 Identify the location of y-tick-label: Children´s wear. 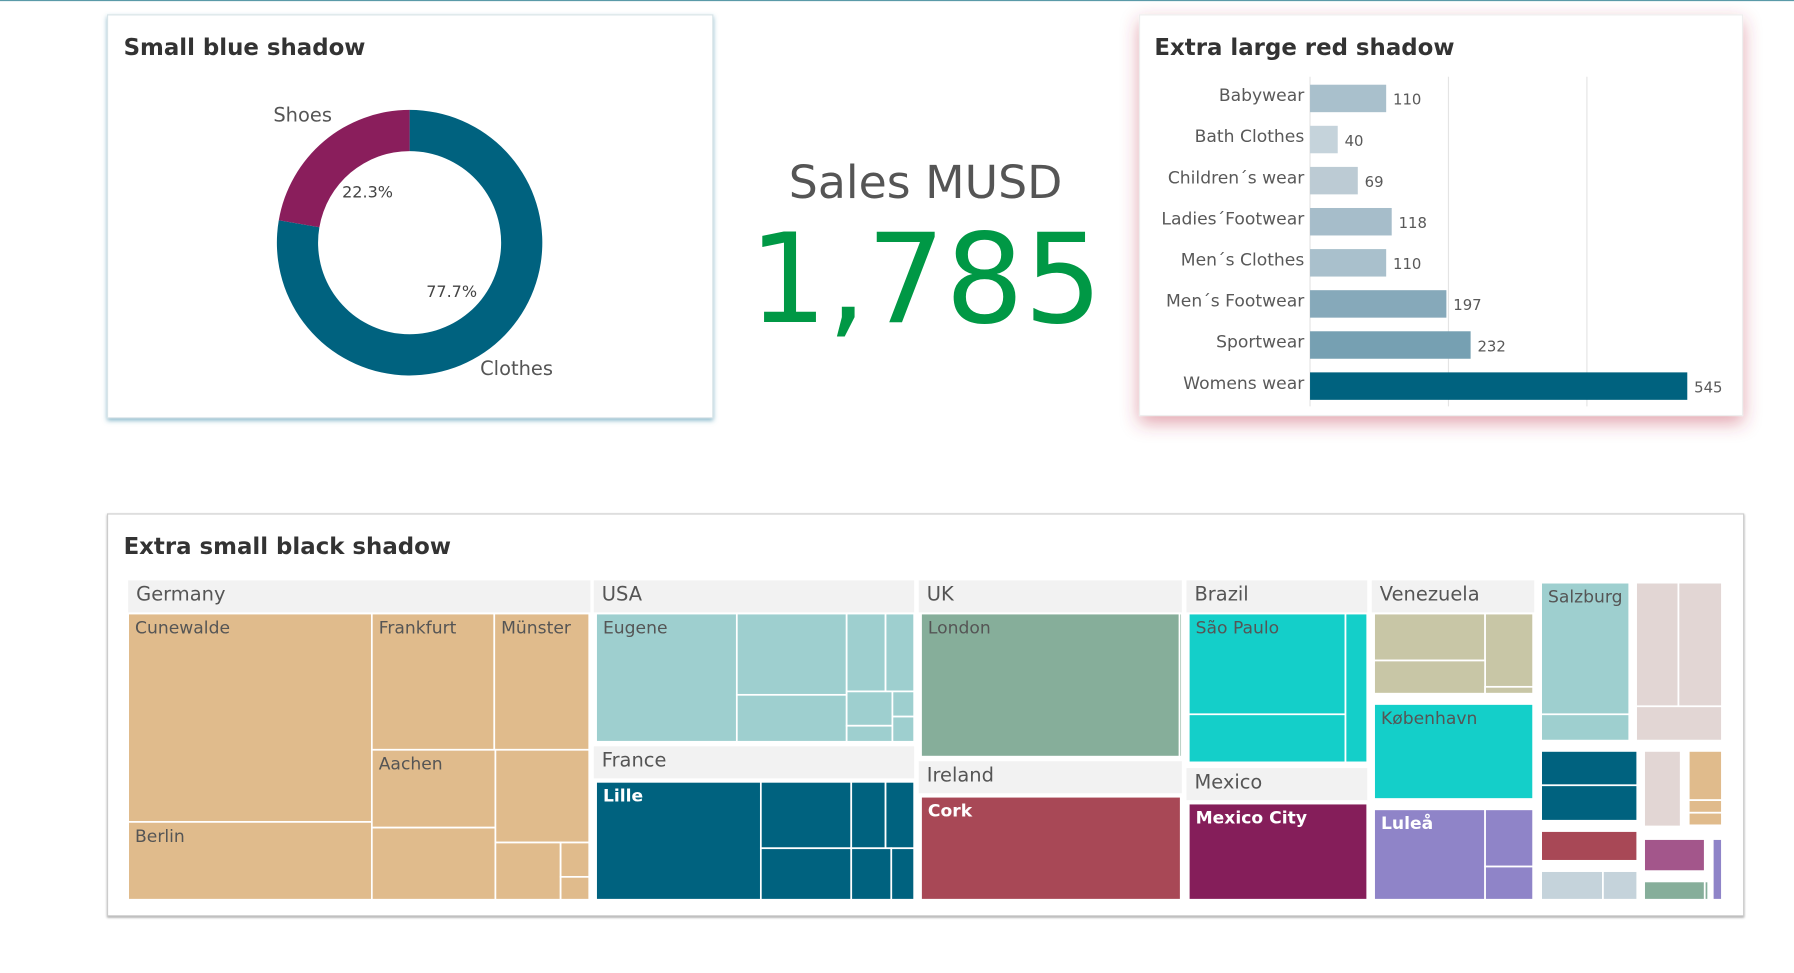
(1236, 178).